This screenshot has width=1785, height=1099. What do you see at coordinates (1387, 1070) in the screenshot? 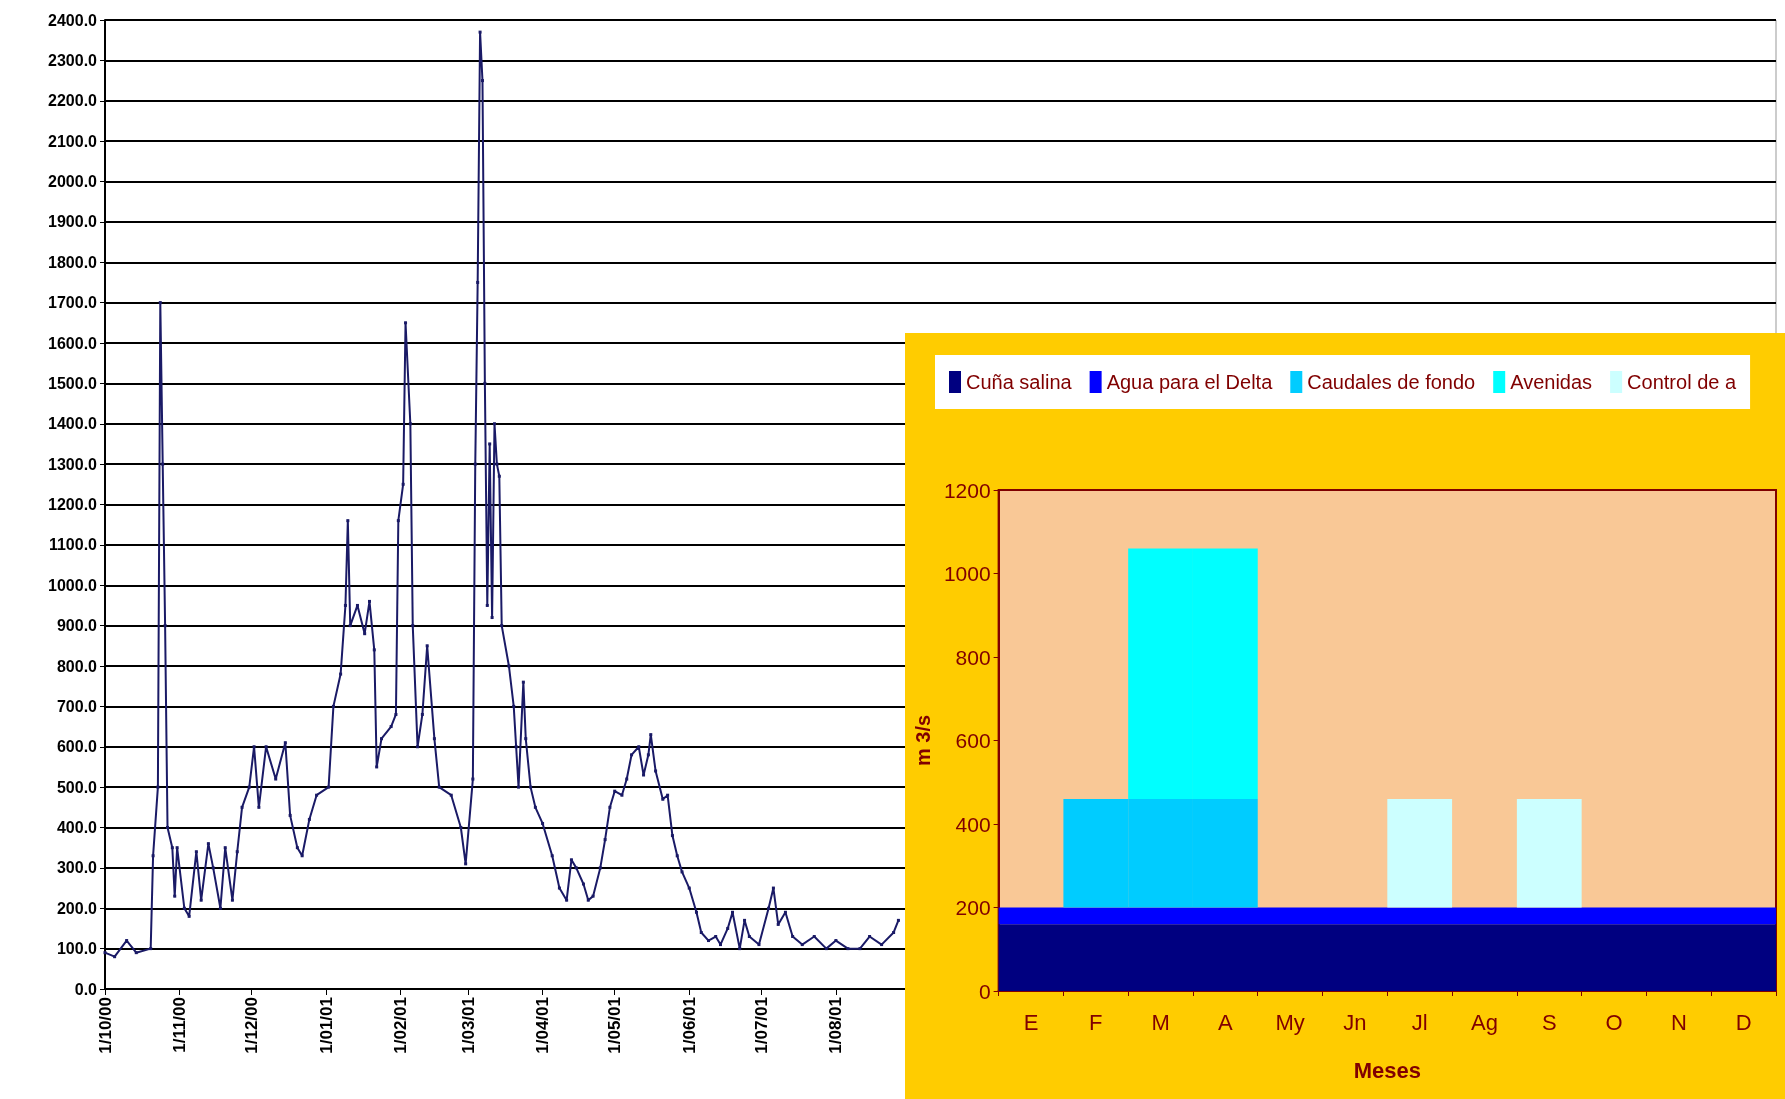
I see `x-axis-title: Meses` at bounding box center [1387, 1070].